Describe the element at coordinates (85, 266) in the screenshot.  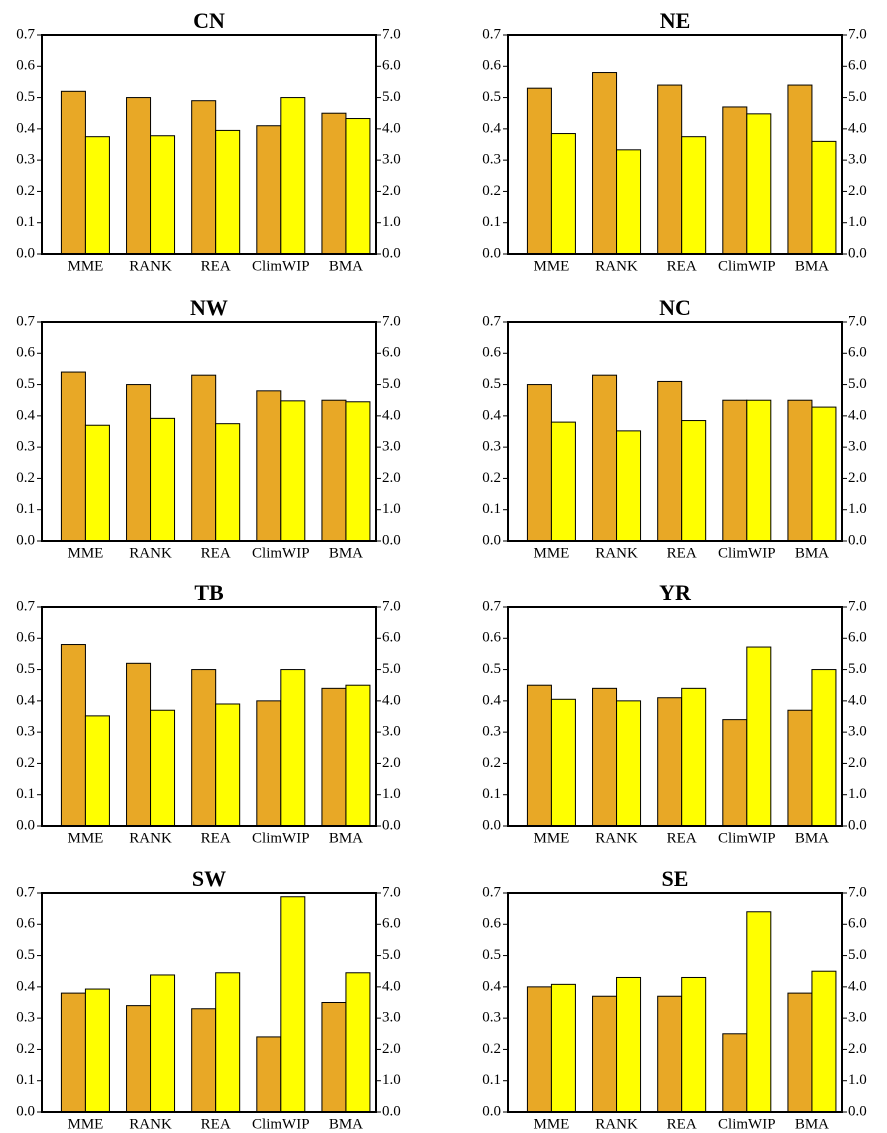
I see `x-tick-label: MME` at that location.